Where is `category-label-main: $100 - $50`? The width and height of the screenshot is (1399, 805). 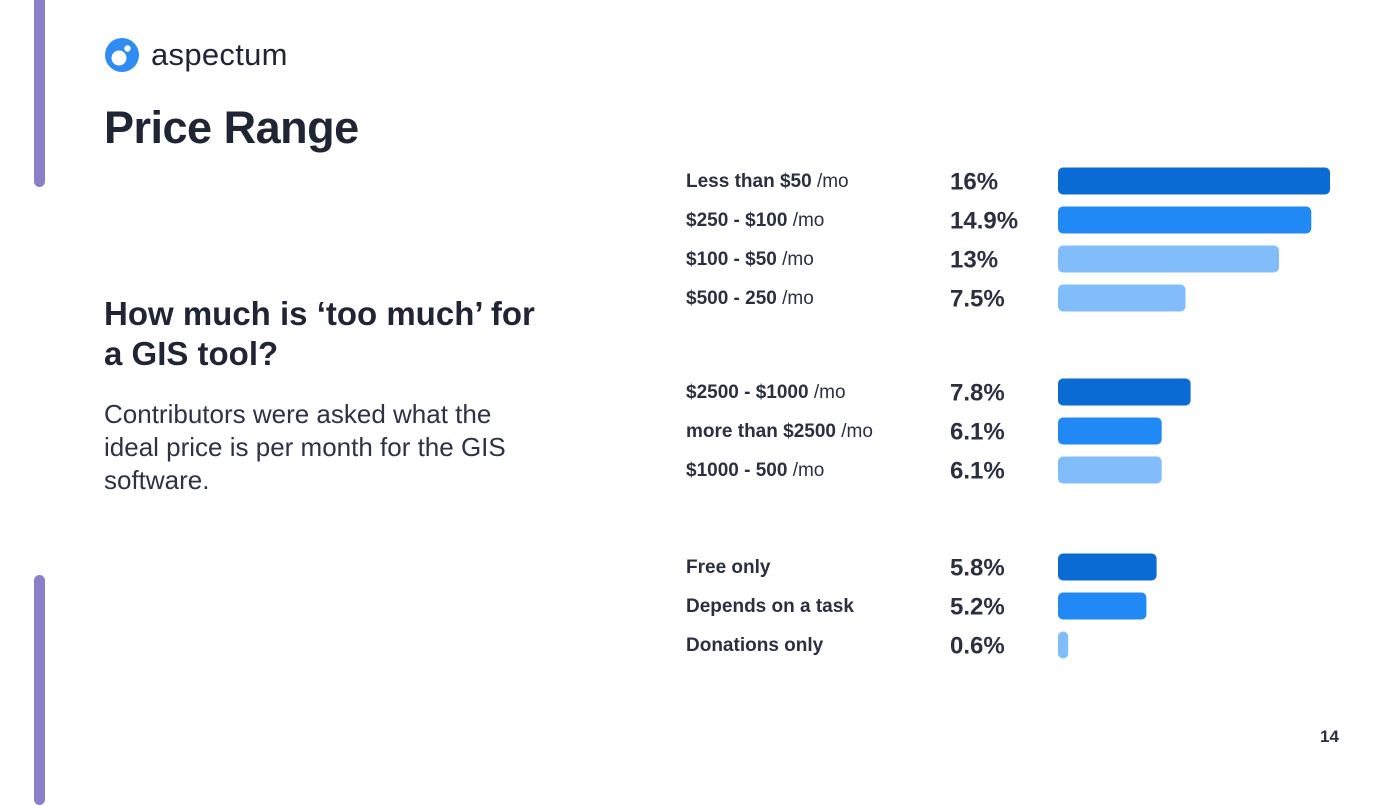
category-label-main: $100 - $50 is located at coordinates (731, 259).